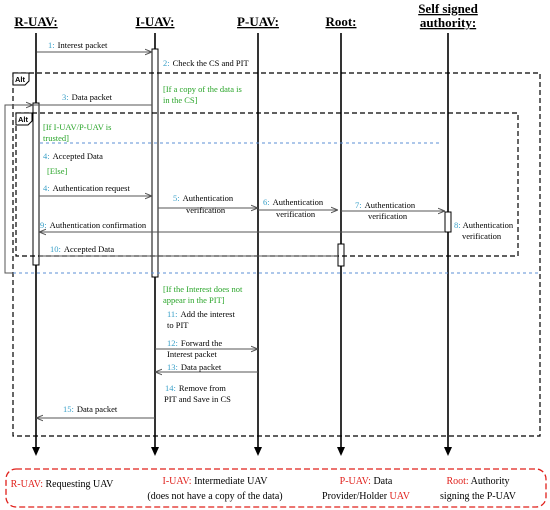 The width and height of the screenshot is (550, 510). What do you see at coordinates (276, 488) in the screenshot?
I see `legend-box` at bounding box center [276, 488].